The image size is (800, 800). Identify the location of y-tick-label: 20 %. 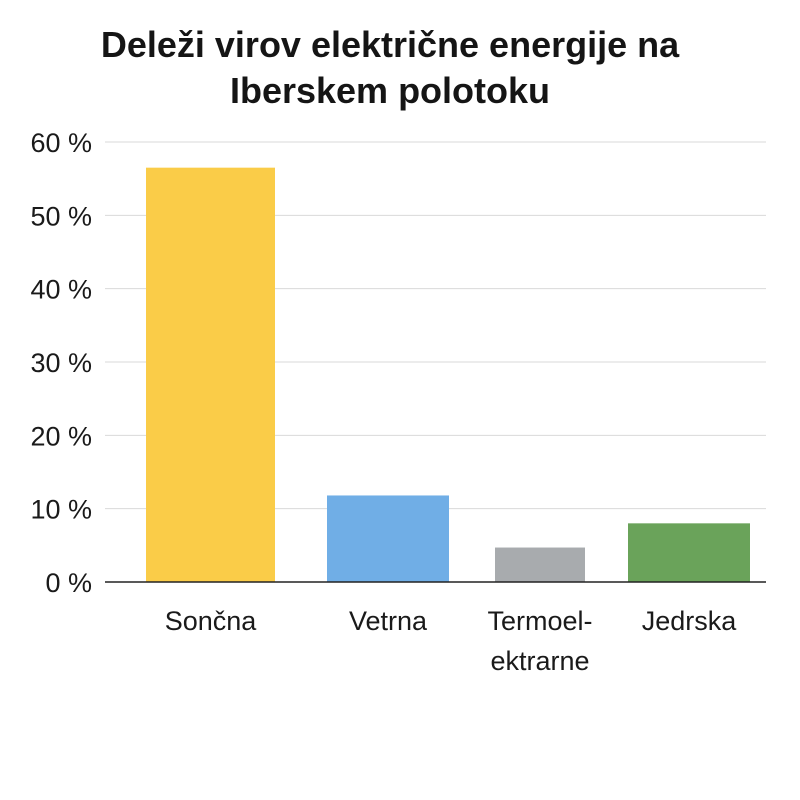
(61, 436).